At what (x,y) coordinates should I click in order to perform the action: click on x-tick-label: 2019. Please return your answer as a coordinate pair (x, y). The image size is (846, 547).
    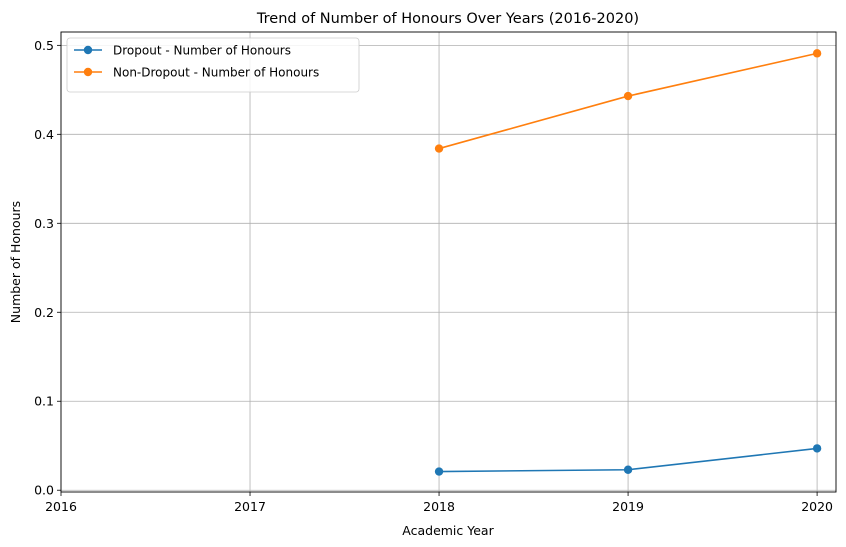
    Looking at the image, I should click on (628, 506).